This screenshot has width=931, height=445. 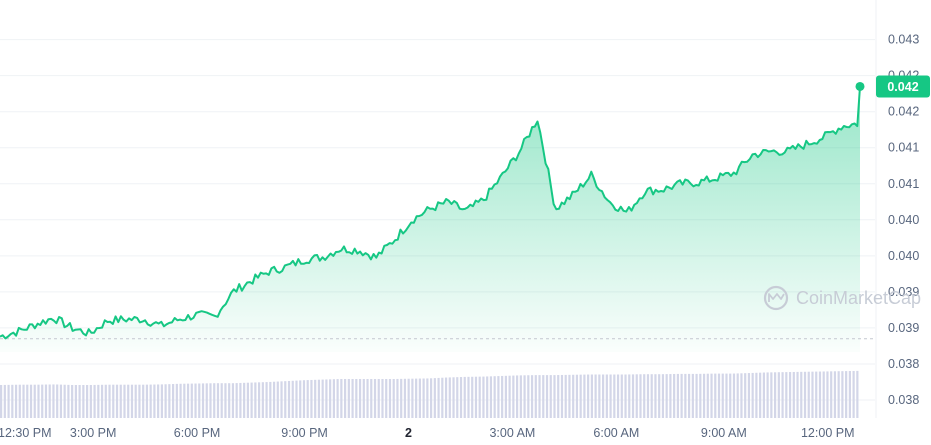 I want to click on x-tick-label: 9:00 PM, so click(x=304, y=433).